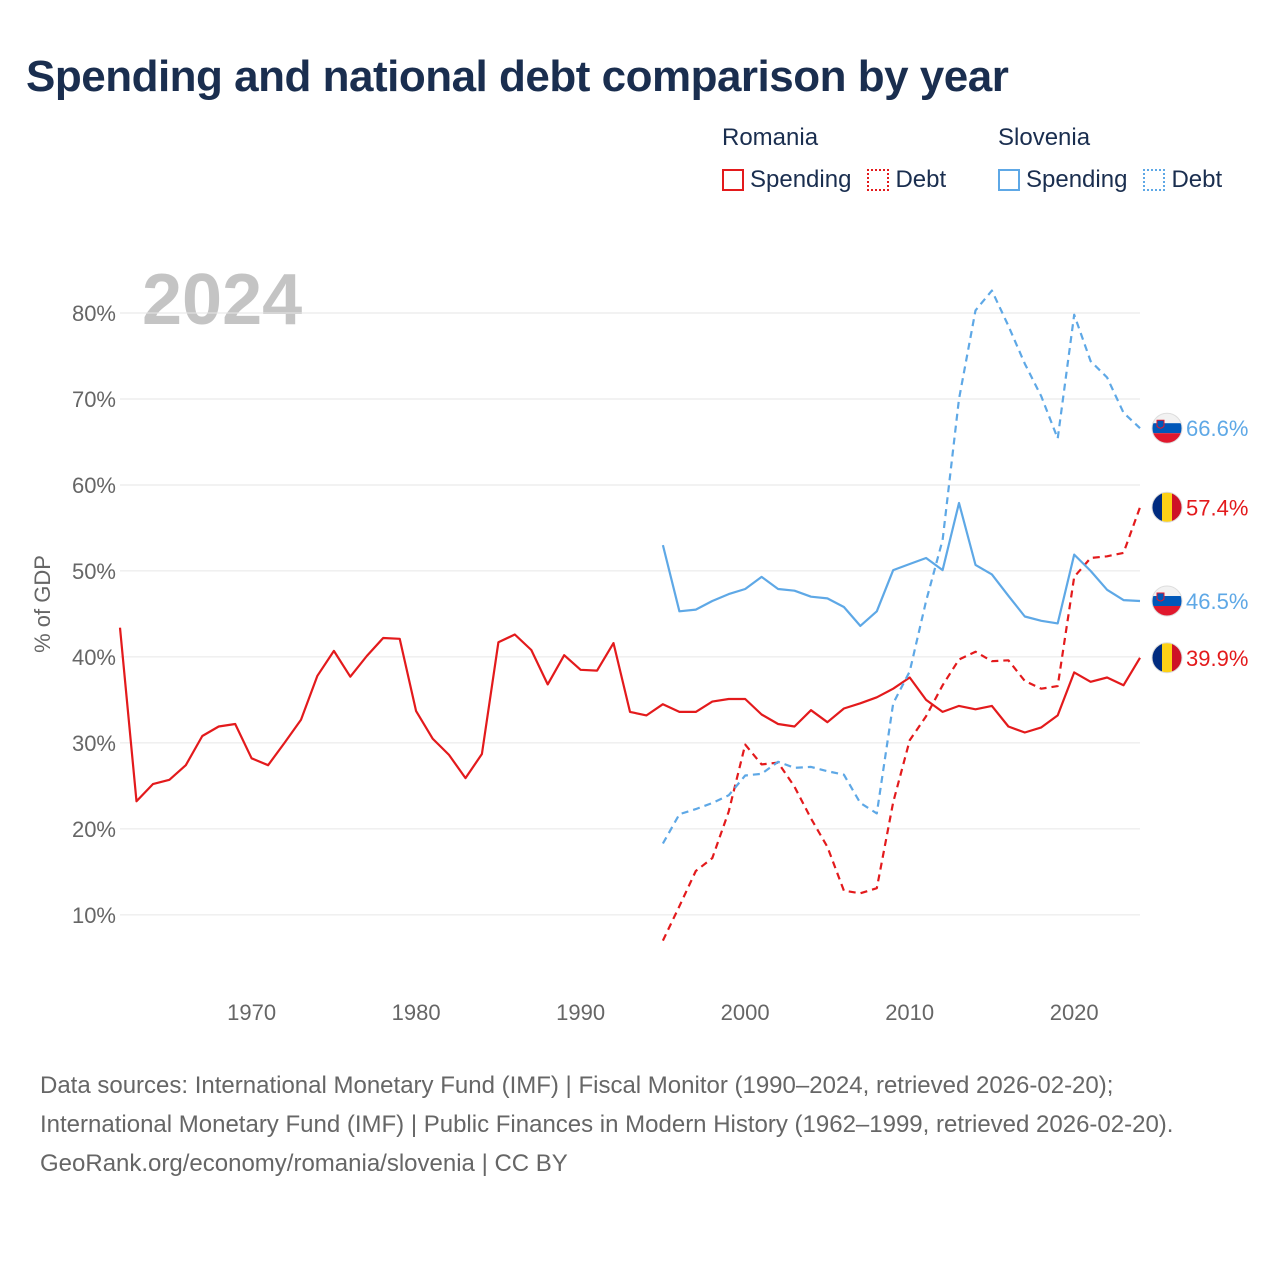 The image size is (1280, 1280). Describe the element at coordinates (94, 313) in the screenshot. I see `y-tick-label: 80%` at that location.